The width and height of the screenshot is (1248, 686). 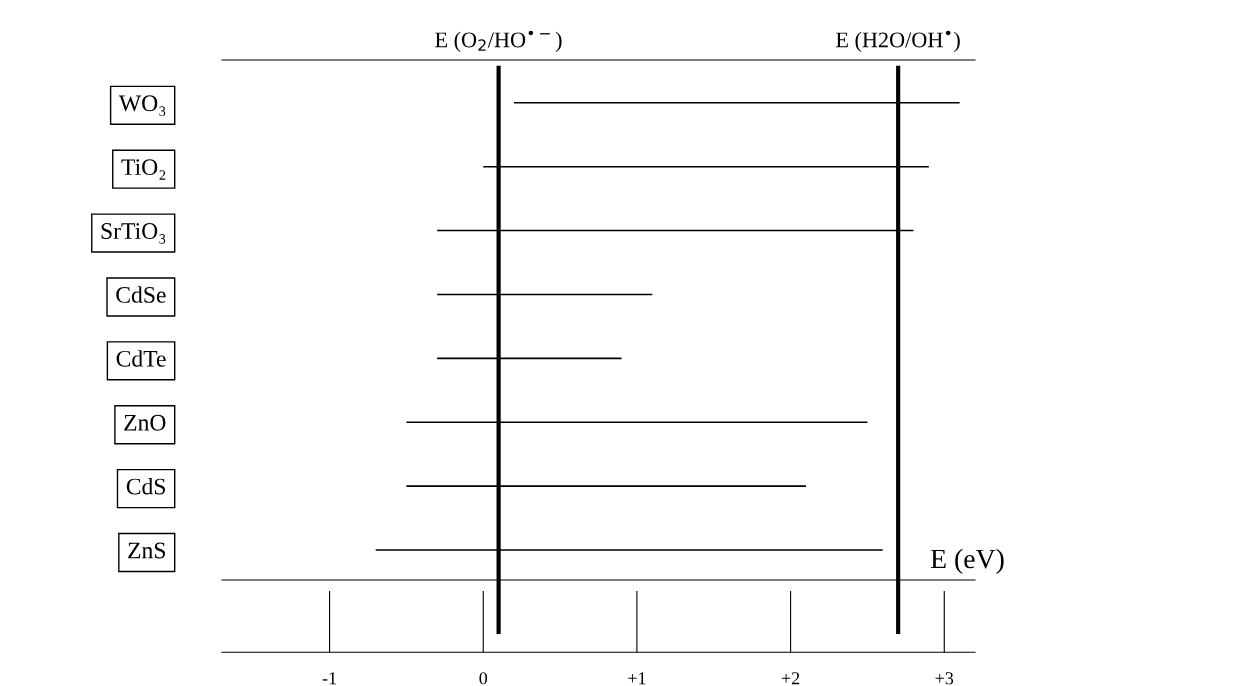 What do you see at coordinates (790, 678) in the screenshot?
I see `x-tick-label: +2` at bounding box center [790, 678].